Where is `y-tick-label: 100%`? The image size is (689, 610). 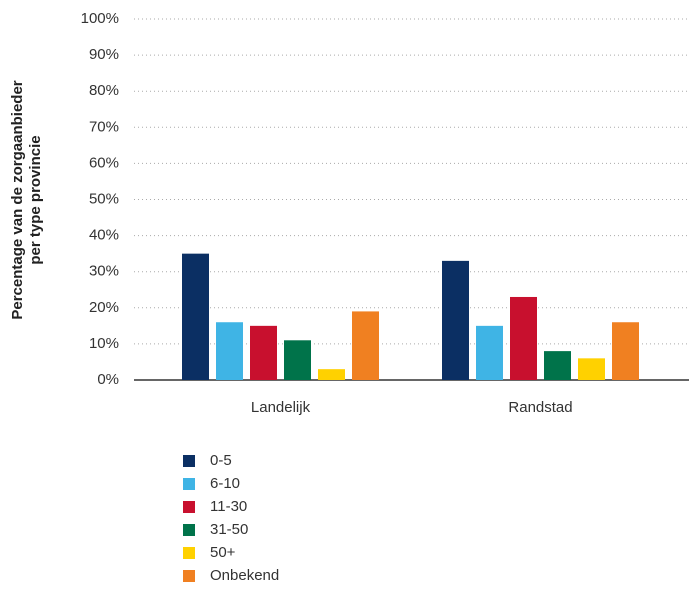 y-tick-label: 100% is located at coordinates (100, 18).